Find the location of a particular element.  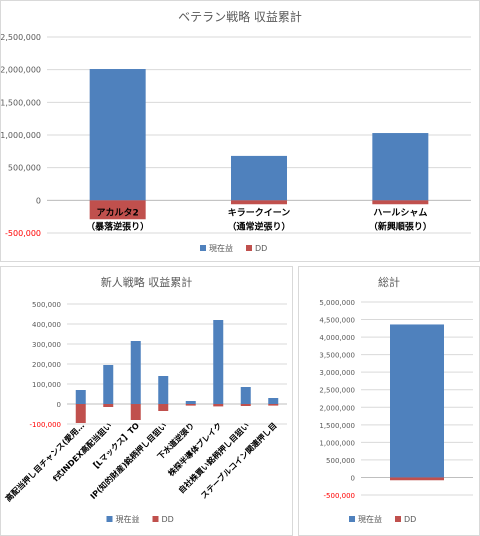

y-tick-label: 4,000,000 is located at coordinates (337, 338).